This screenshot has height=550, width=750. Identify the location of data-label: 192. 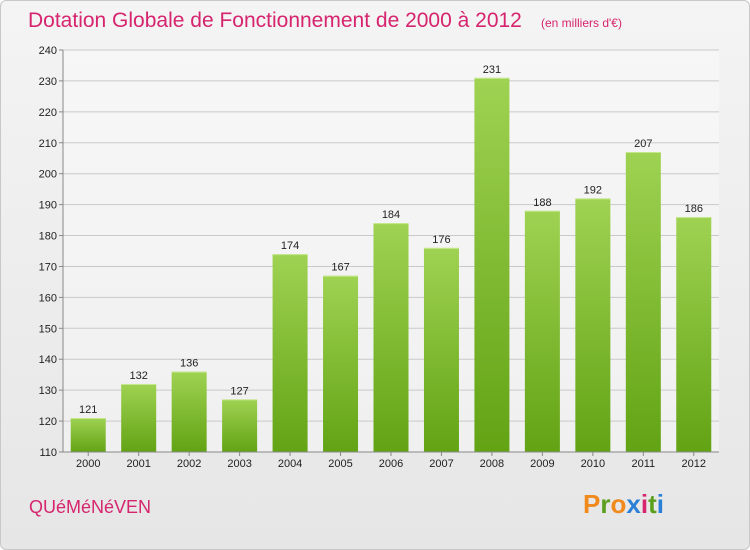
(593, 190).